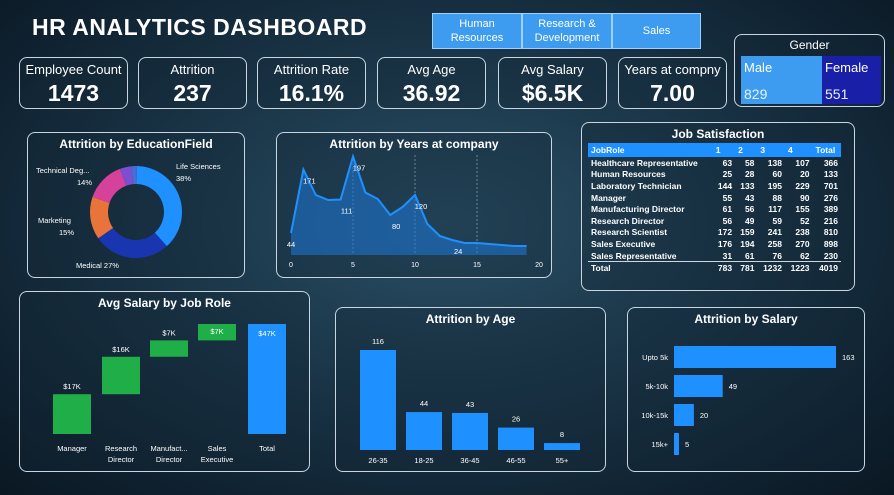 Image resolution: width=894 pixels, height=495 pixels. Describe the element at coordinates (359, 168) in the screenshot. I see `data-label: 197` at that location.